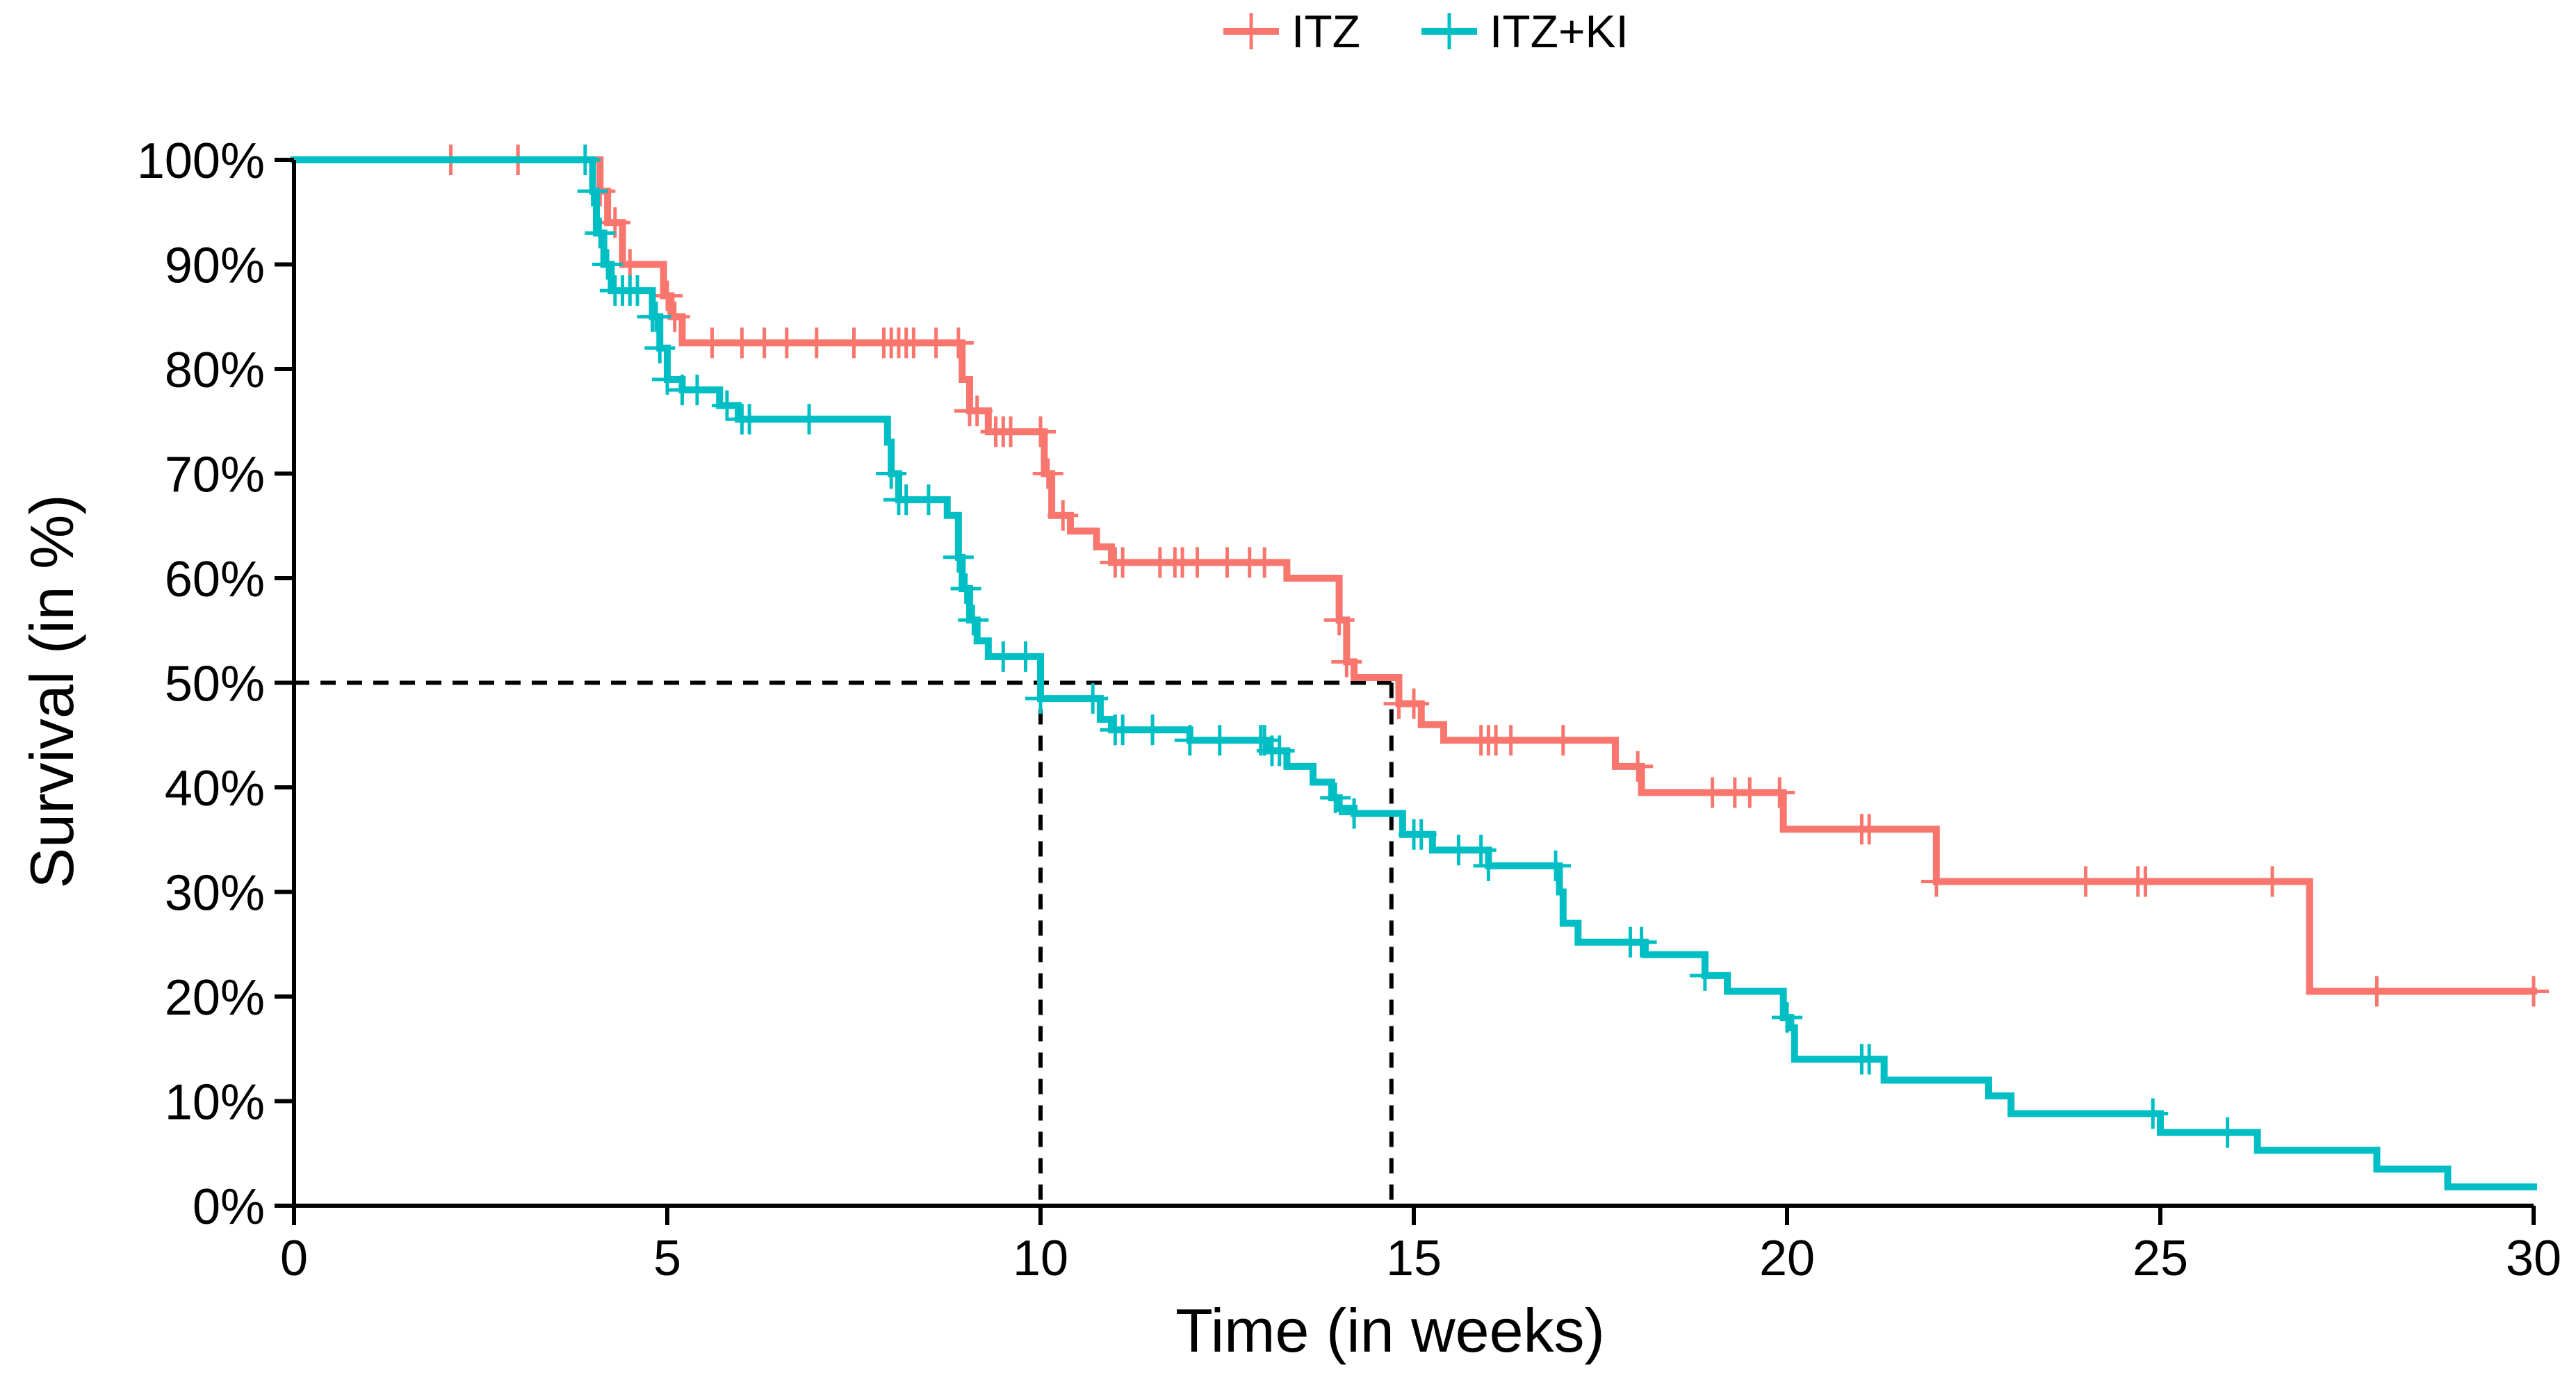 The width and height of the screenshot is (2576, 1385). I want to click on y-tick-label: 90%, so click(215, 266).